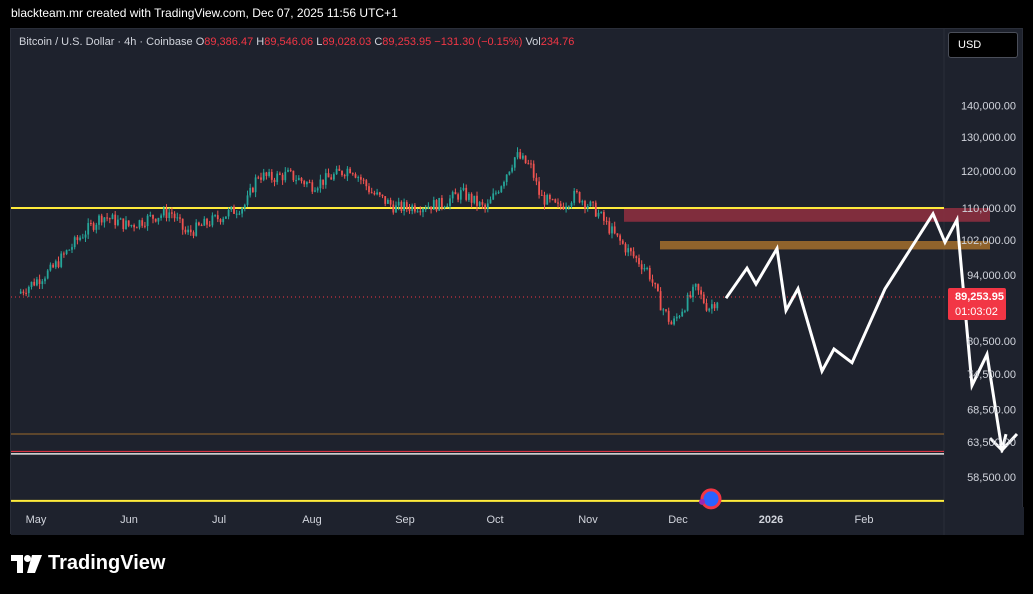 This screenshot has width=1033, height=594. What do you see at coordinates (998, 443) in the screenshot?
I see `projection-arrowhead` at bounding box center [998, 443].